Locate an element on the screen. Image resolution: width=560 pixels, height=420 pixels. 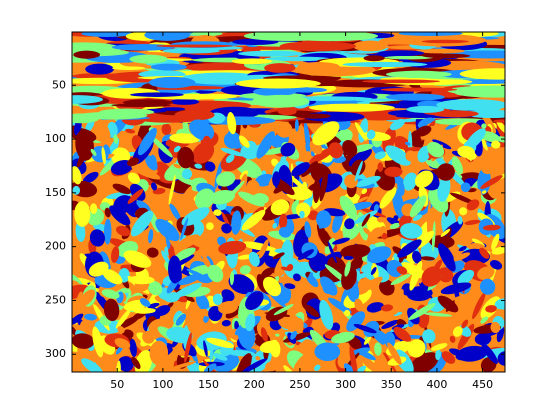
y-tick-label: 200 is located at coordinates (55, 246).